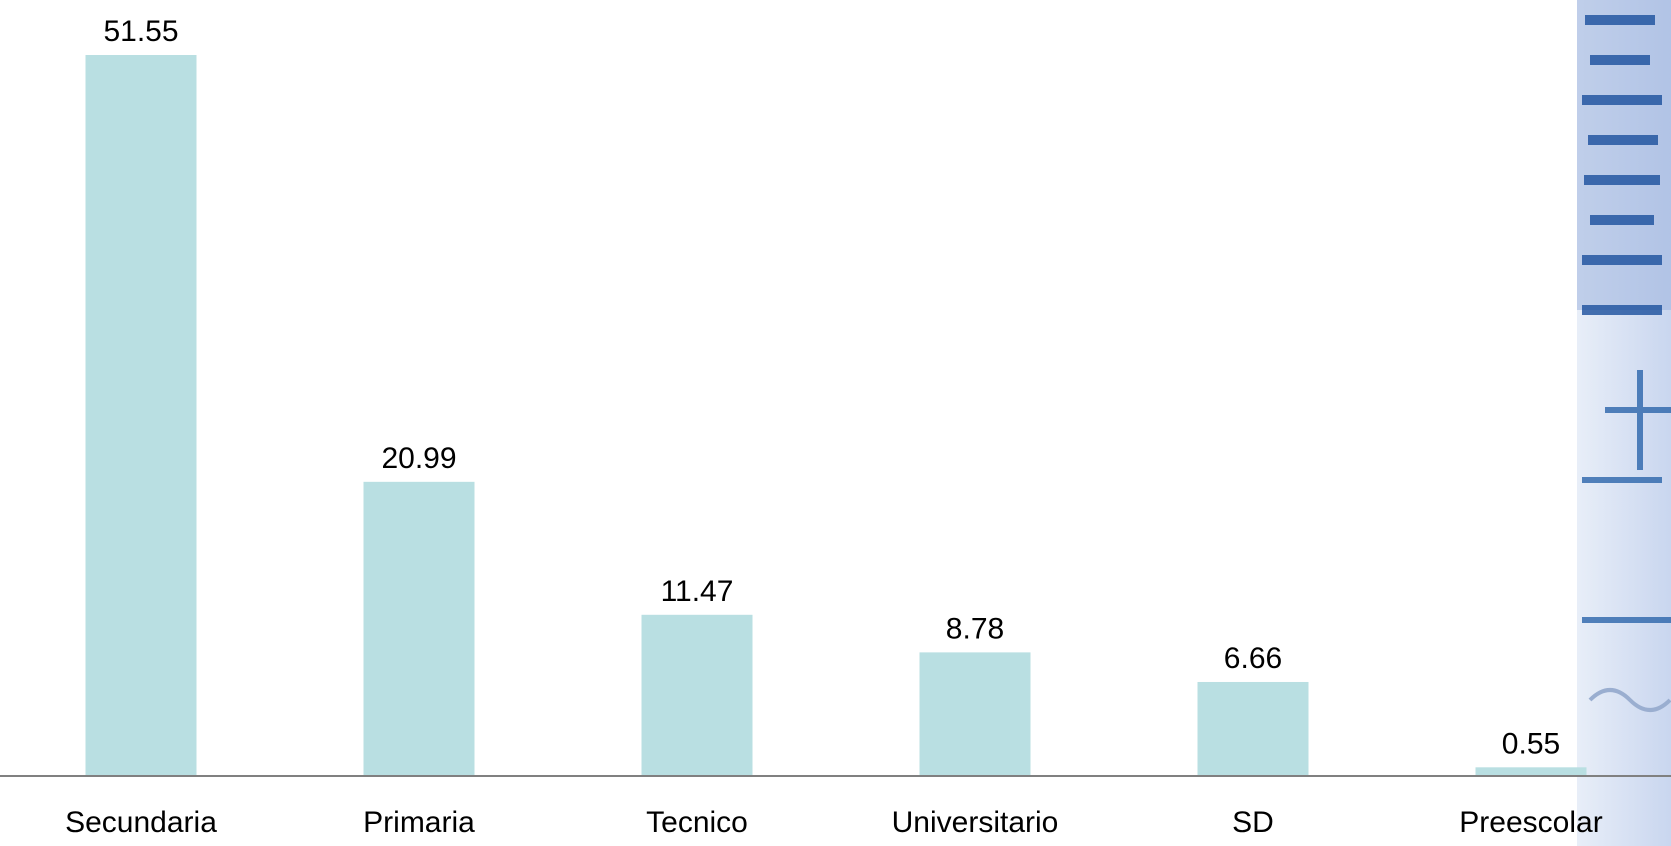  I want to click on decoration, so click(1624, 423).